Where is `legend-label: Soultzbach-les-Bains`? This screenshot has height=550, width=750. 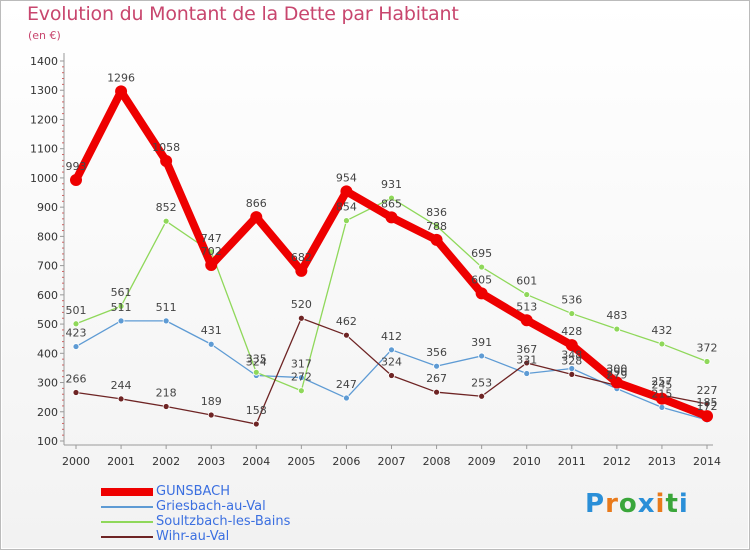
legend-label: Soultzbach-les-Bains is located at coordinates (223, 521).